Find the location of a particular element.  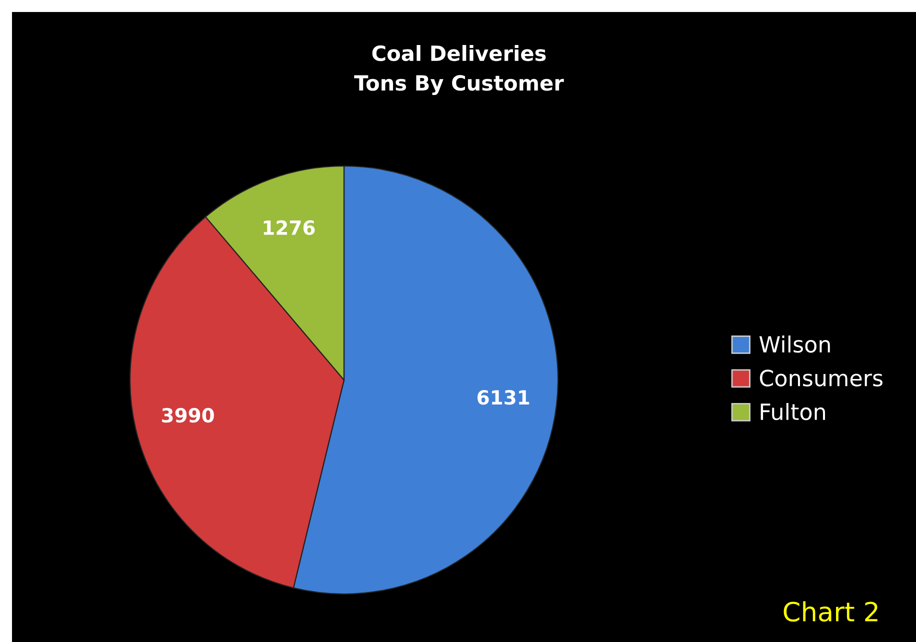

legend-label: Consumers is located at coordinates (821, 378).